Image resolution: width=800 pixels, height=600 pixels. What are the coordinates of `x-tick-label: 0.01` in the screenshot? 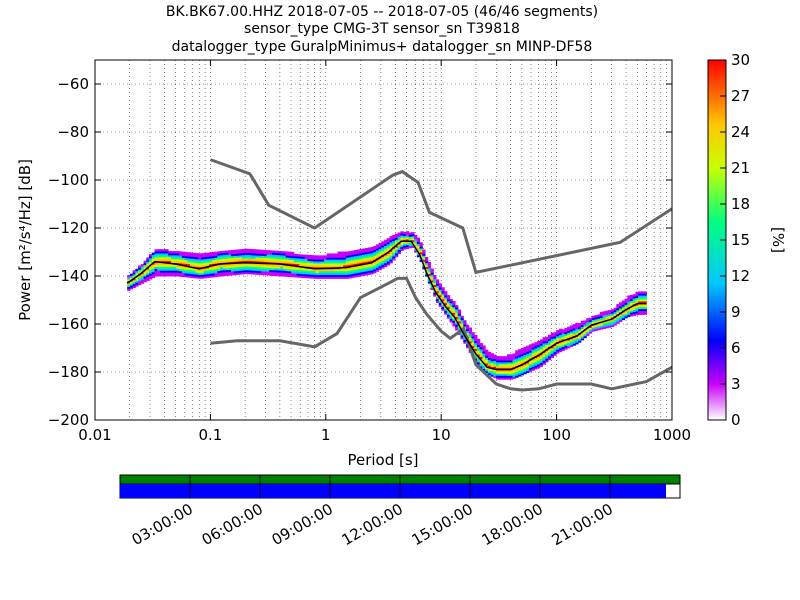 It's located at (94, 435).